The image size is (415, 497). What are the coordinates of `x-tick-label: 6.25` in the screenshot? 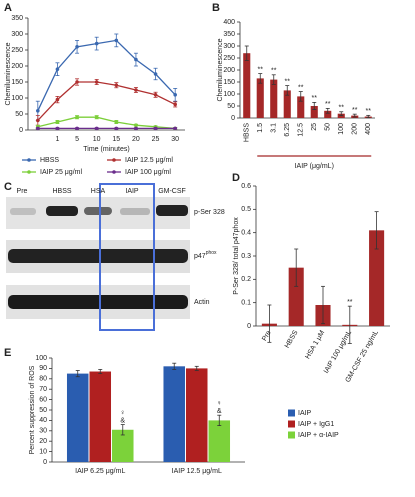 It's located at (287, 130).